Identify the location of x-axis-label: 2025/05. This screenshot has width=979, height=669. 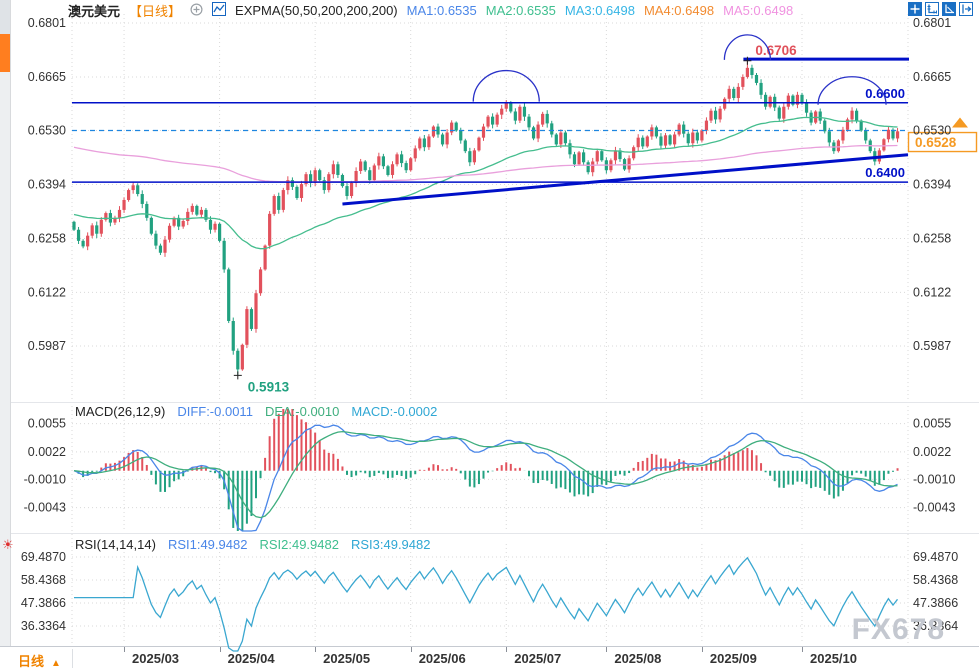
(347, 658).